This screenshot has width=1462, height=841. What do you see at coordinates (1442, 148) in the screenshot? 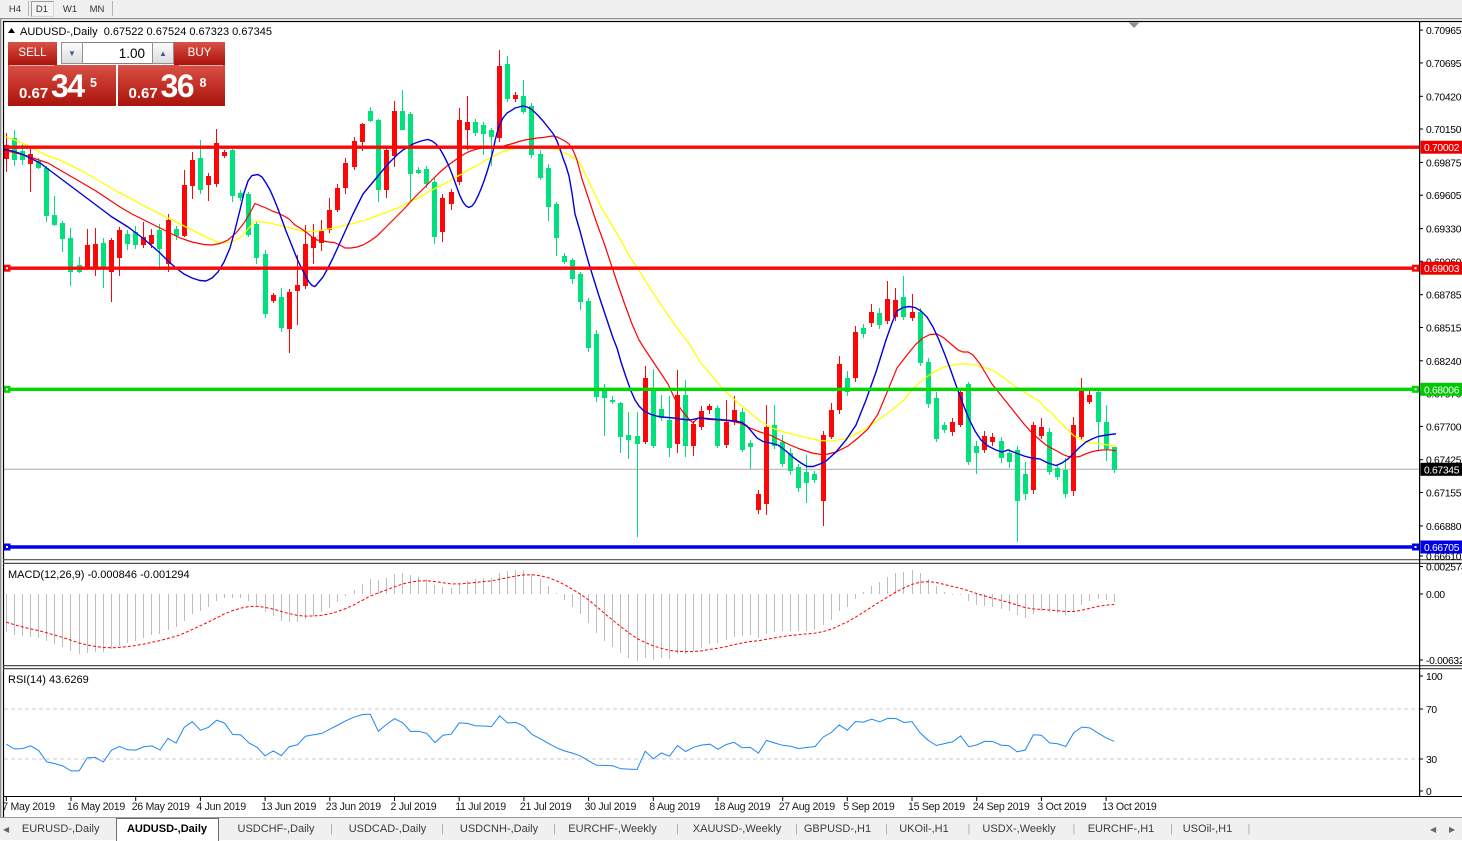
I see `svg-text: 0.70002` at bounding box center [1442, 148].